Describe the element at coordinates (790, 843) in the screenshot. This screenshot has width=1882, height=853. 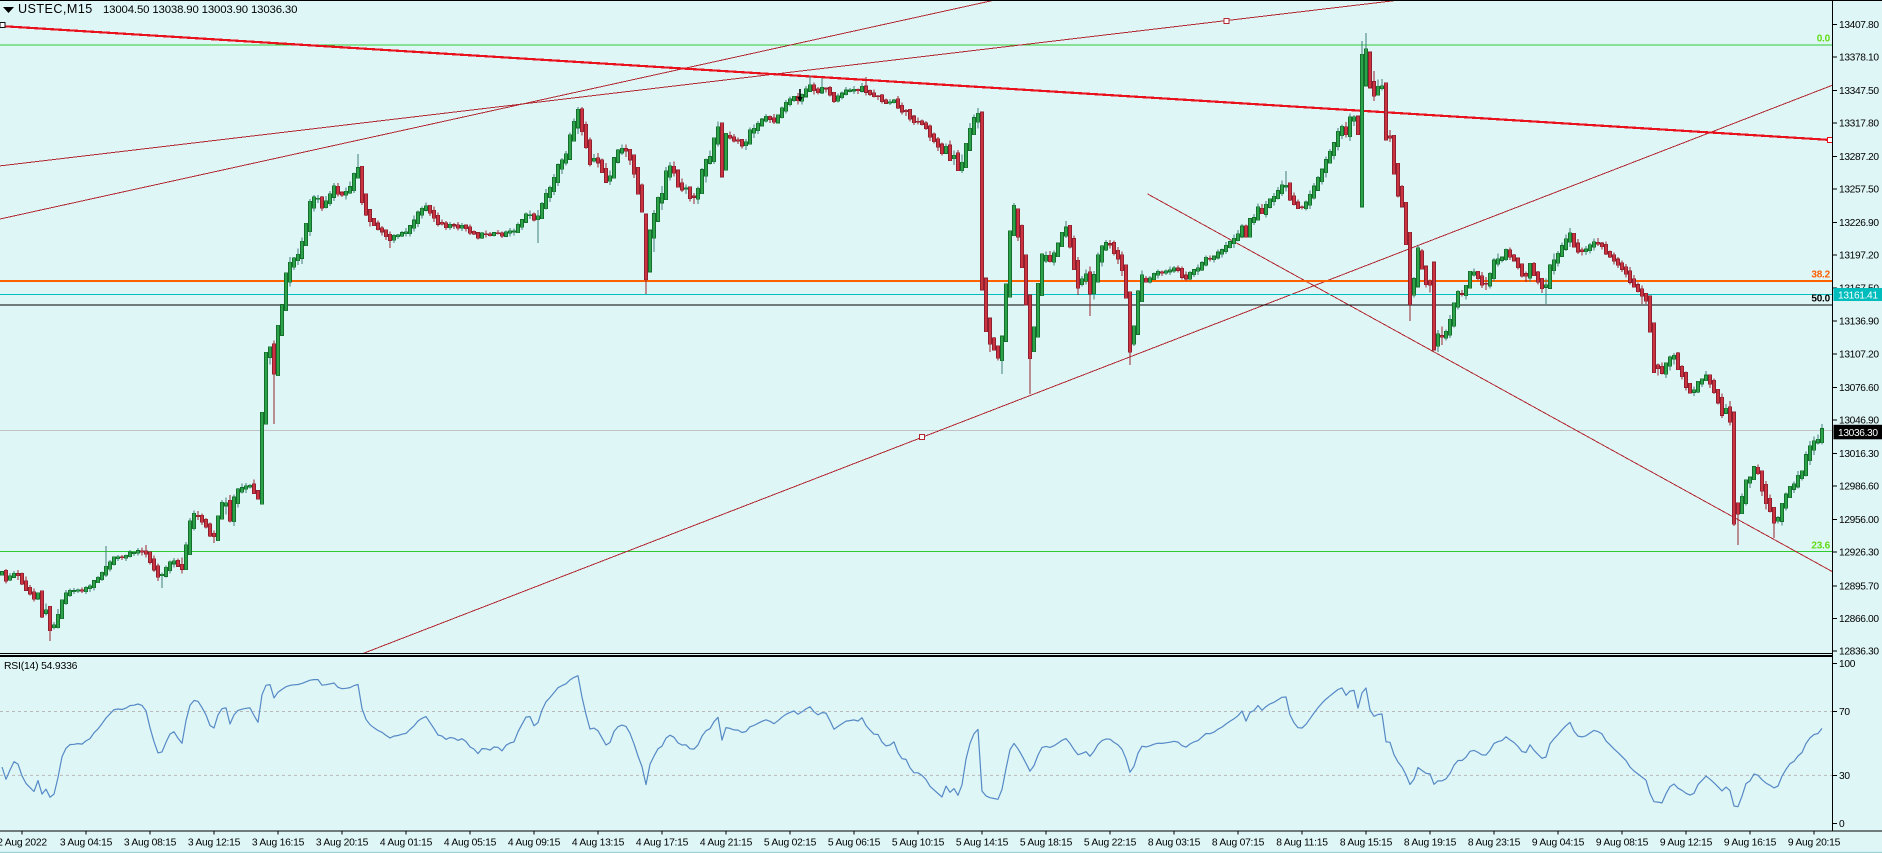
I see `svg-text: 5 Aug 02:15` at that location.